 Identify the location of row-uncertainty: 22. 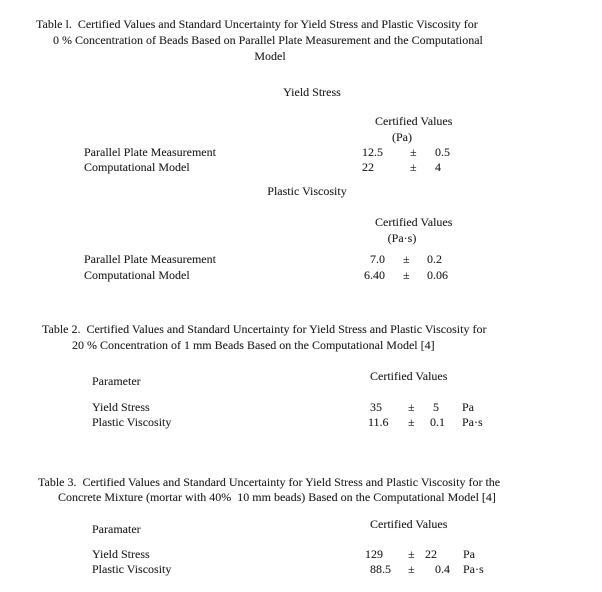
(431, 554).